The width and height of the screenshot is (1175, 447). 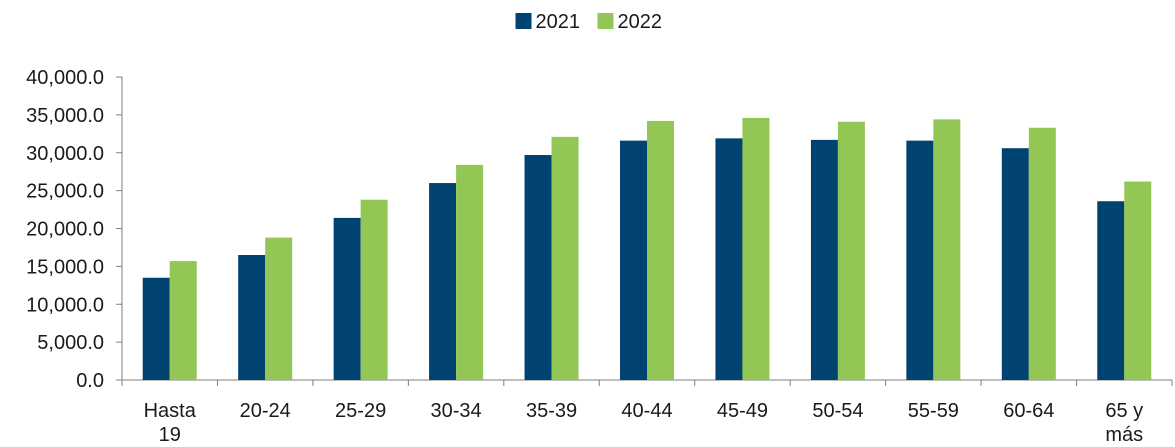 What do you see at coordinates (1124, 411) in the screenshot?
I see `x-tick-label-line: 65 y` at bounding box center [1124, 411].